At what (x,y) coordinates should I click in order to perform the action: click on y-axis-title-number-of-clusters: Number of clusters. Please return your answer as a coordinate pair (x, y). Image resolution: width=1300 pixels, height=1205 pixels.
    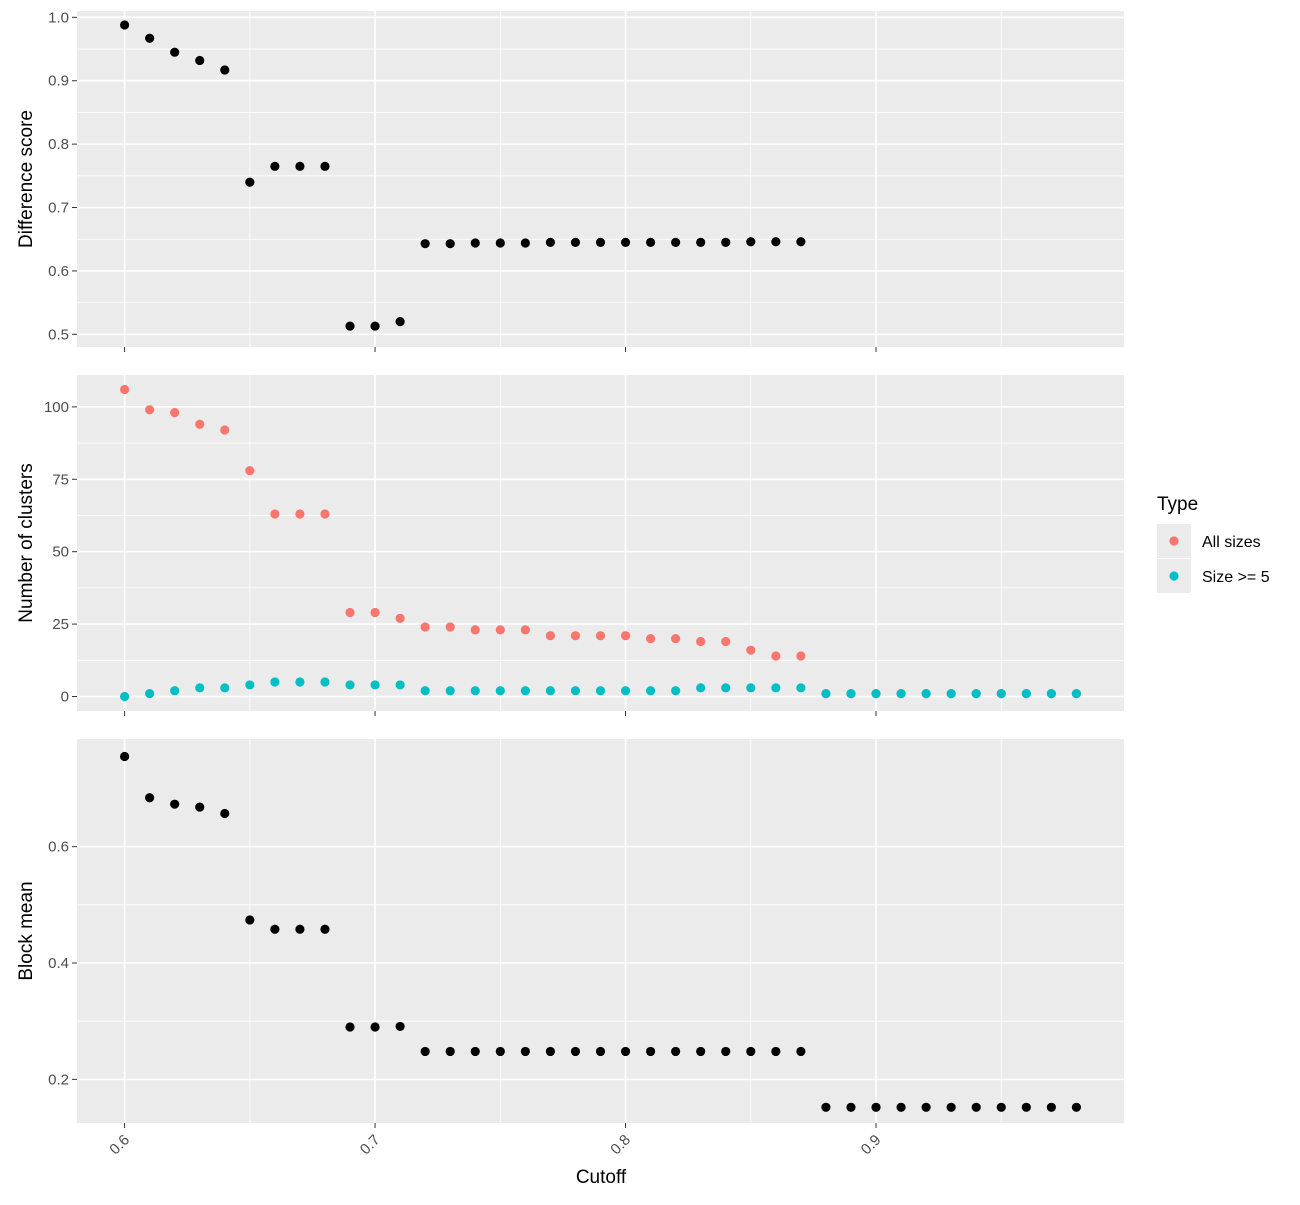
    Looking at the image, I should click on (26, 542).